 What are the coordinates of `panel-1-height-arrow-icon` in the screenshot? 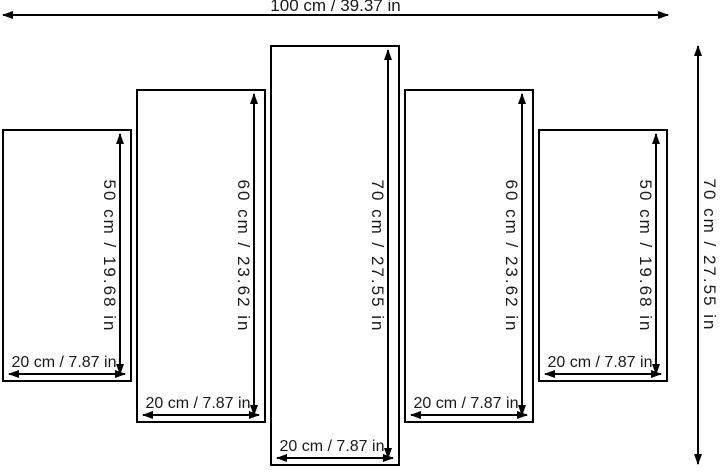 It's located at (120, 254).